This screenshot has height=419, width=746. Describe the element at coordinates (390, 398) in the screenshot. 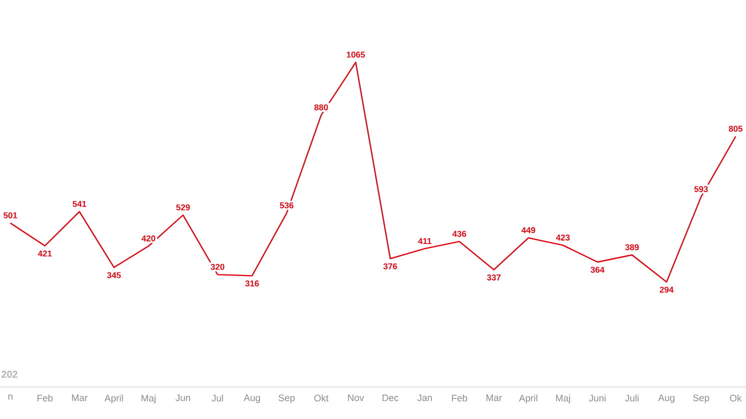

I see `x-tick-label: Dec` at that location.